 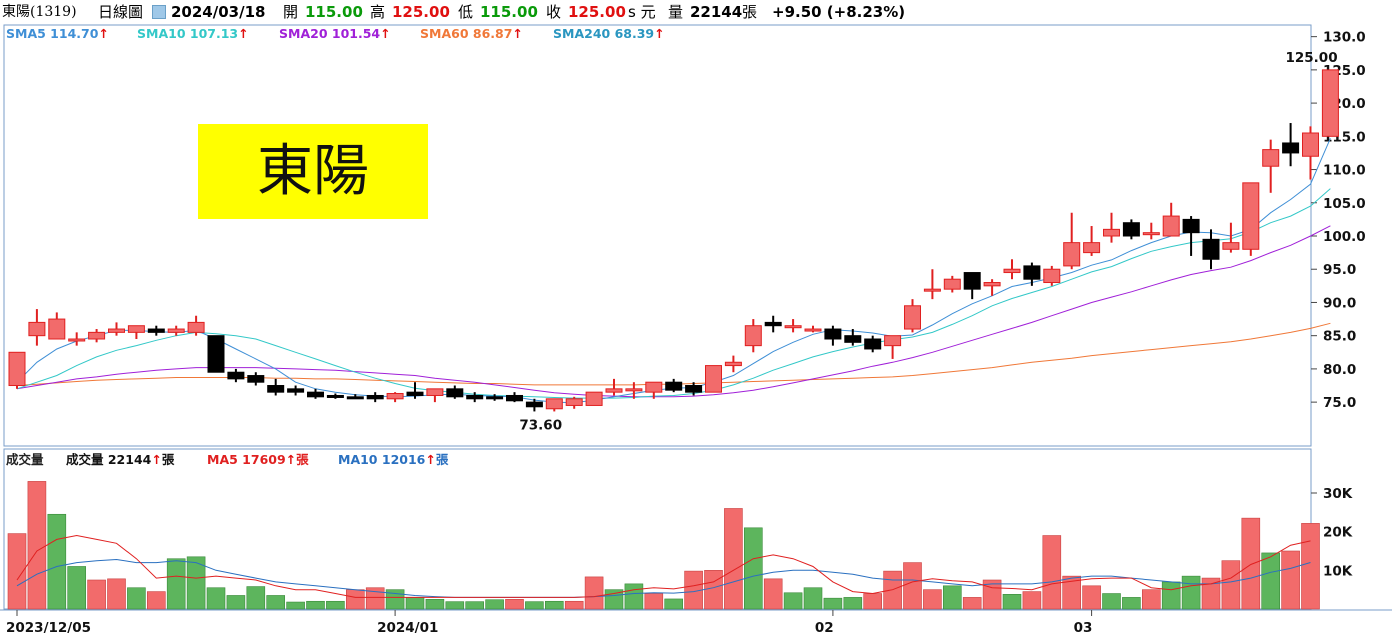 What do you see at coordinates (466, 12) in the screenshot?
I see `low-label: 低` at bounding box center [466, 12].